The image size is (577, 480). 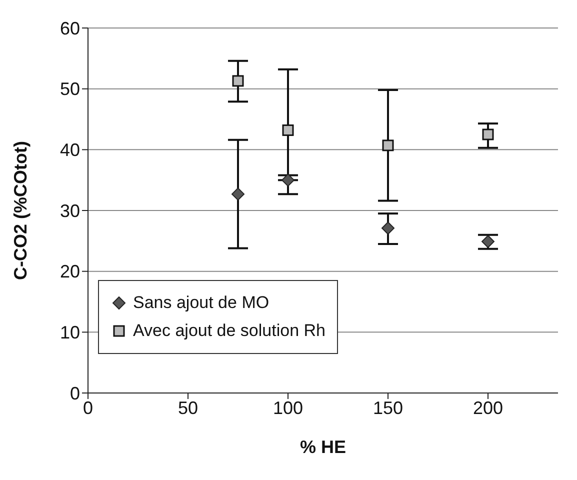 I want to click on y-tick-label: 20, so click(x=70, y=272).